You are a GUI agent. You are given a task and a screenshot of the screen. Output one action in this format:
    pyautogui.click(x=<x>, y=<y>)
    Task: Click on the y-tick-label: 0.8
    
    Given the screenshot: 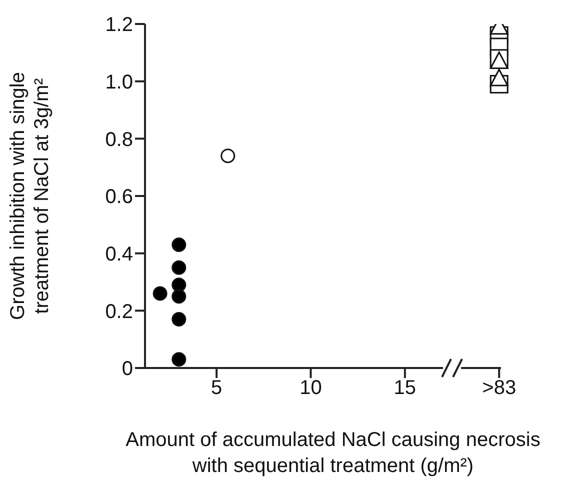 What is the action you would take?
    pyautogui.click(x=119, y=139)
    